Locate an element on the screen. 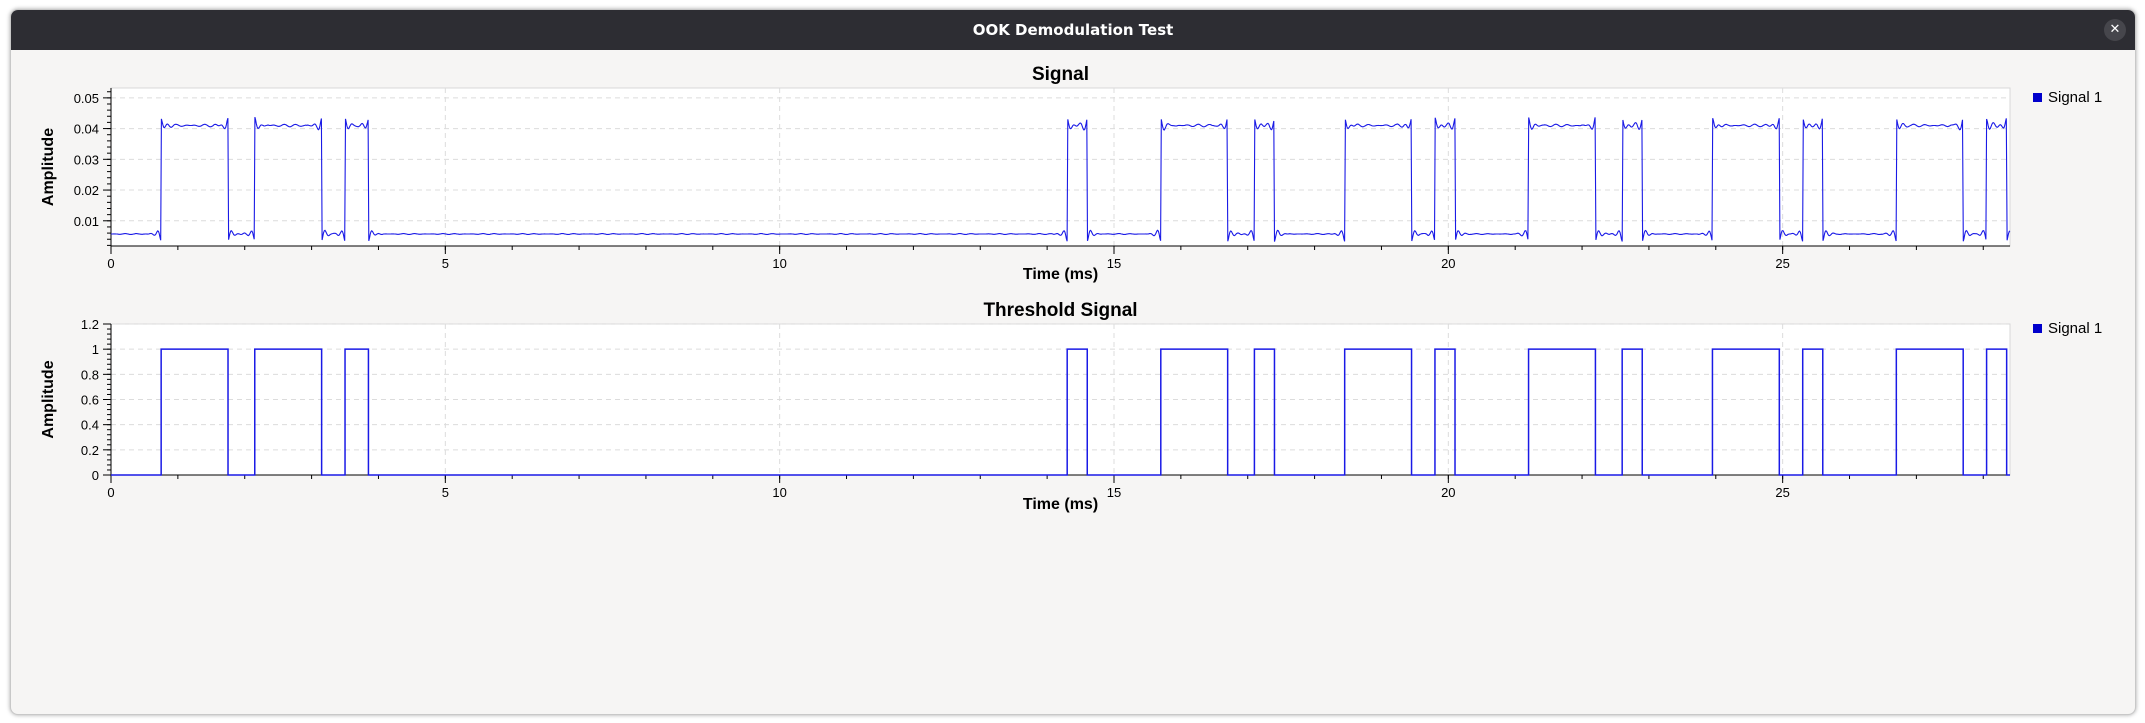 This screenshot has height=723, width=2145. y-tick-label: 0.05 is located at coordinates (86, 98).